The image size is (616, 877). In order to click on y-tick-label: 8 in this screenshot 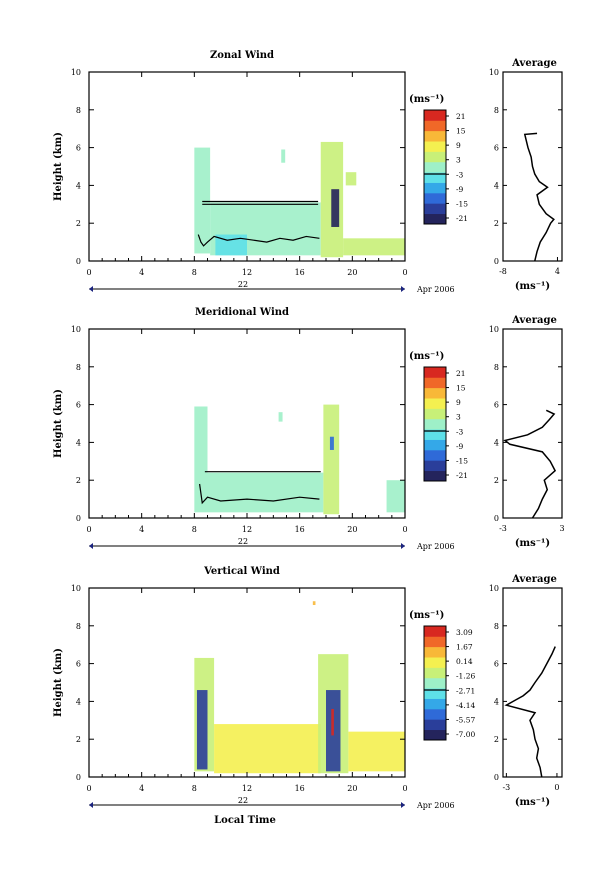, I will do `click(78, 626)`.